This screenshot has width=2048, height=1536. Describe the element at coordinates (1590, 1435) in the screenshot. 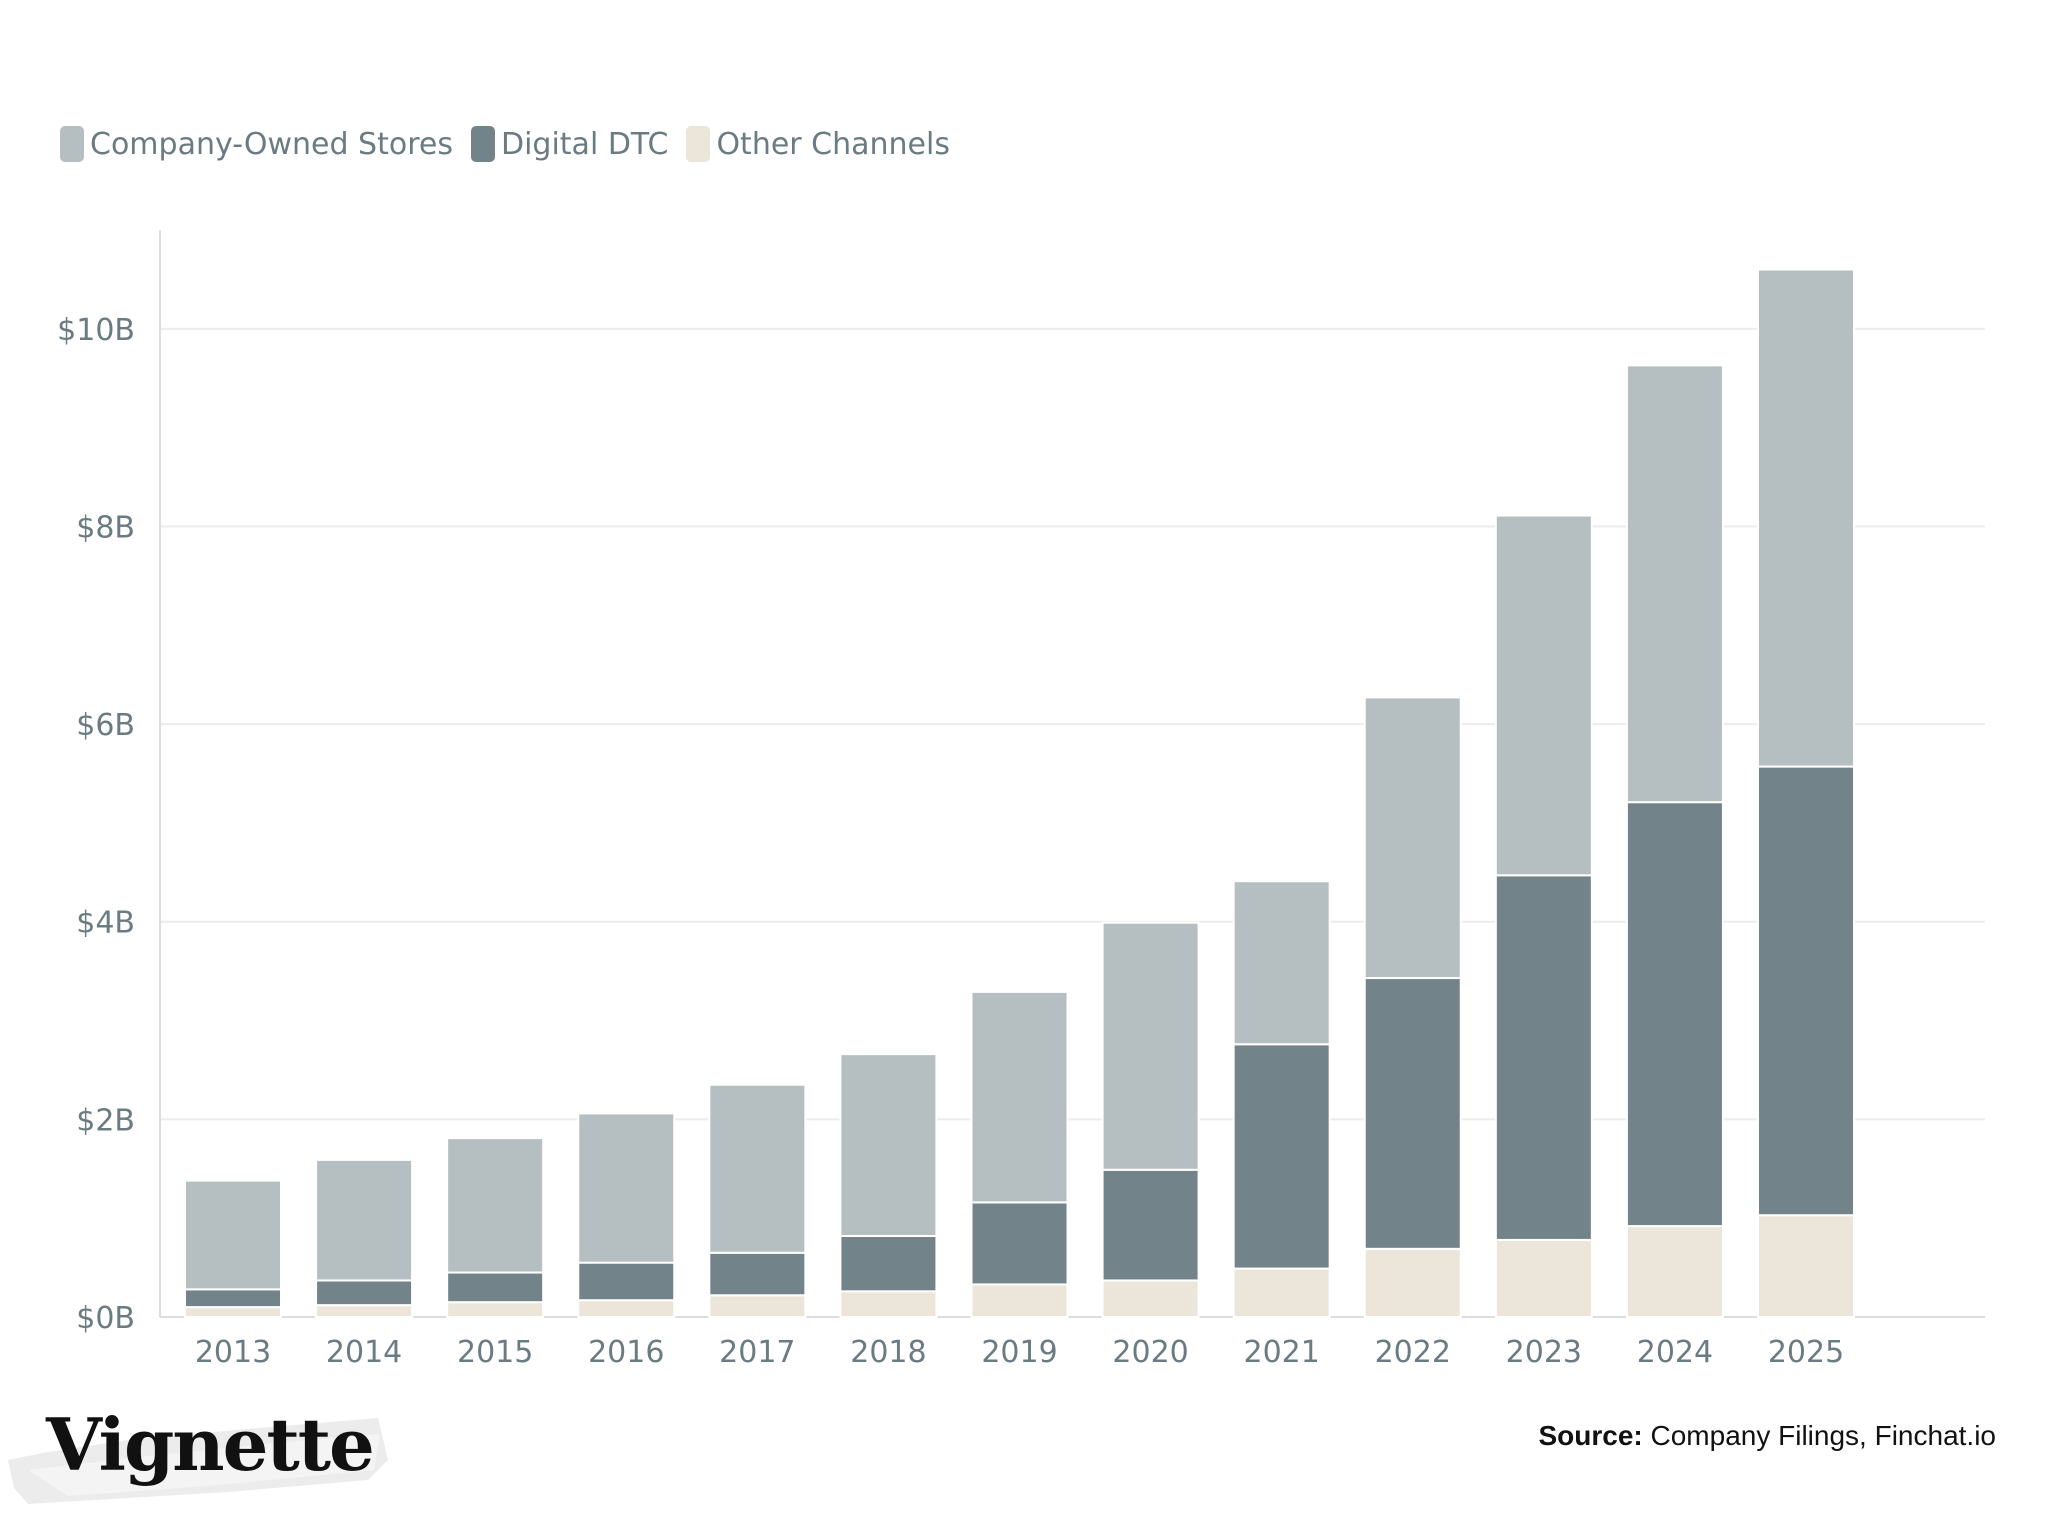

I see `source-prefix: Source:` at that location.